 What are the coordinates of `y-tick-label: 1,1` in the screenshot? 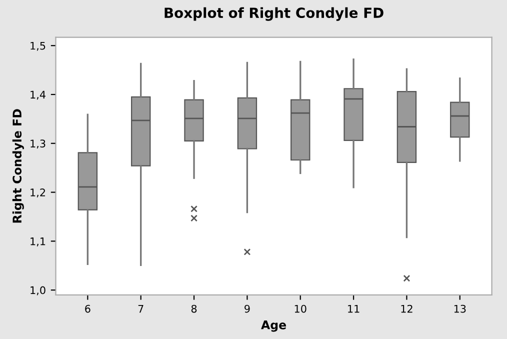 It's located at (38, 242).